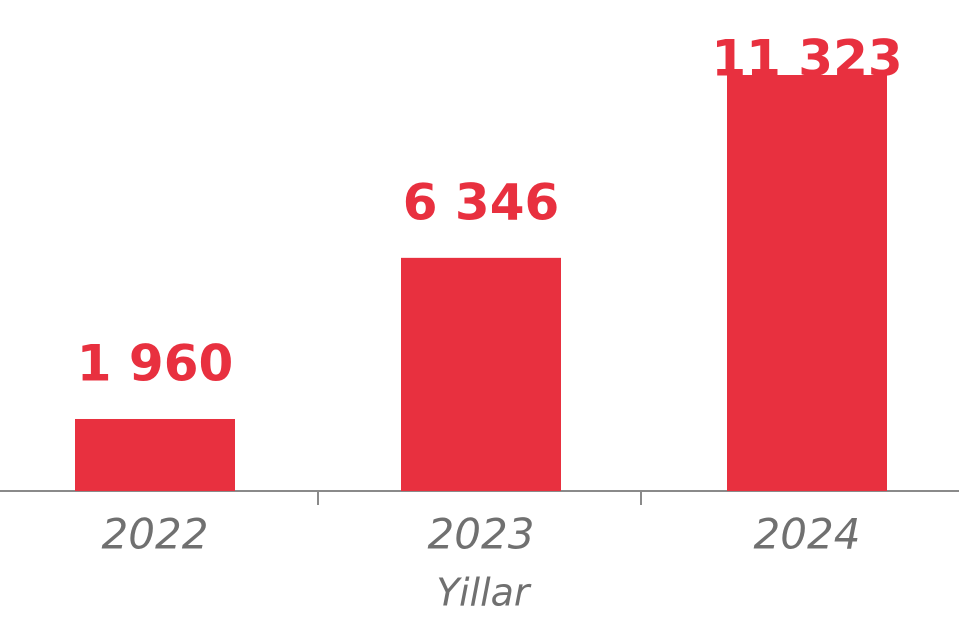 The height and width of the screenshot is (630, 959). What do you see at coordinates (155, 534) in the screenshot?
I see `x-tick-label: 2022` at bounding box center [155, 534].